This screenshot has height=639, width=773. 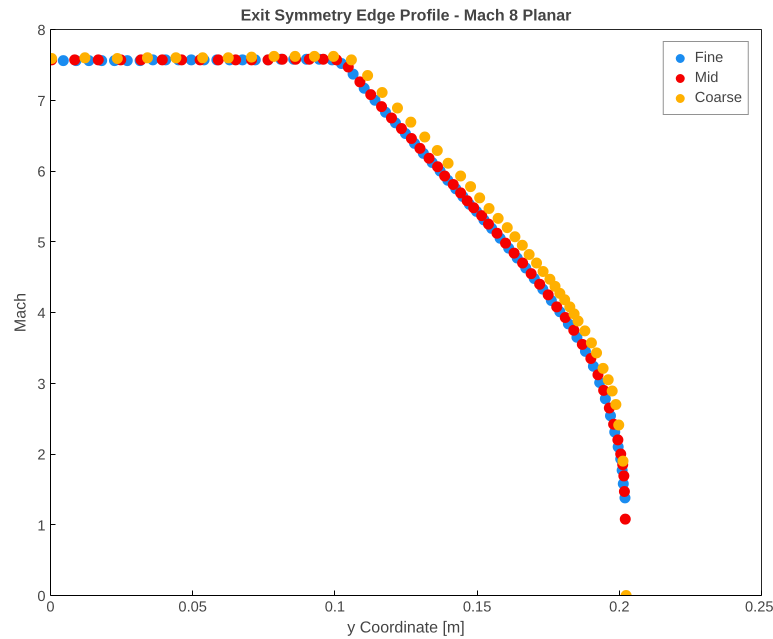 What do you see at coordinates (41, 314) in the screenshot?
I see `y-tick-label: 4` at bounding box center [41, 314].